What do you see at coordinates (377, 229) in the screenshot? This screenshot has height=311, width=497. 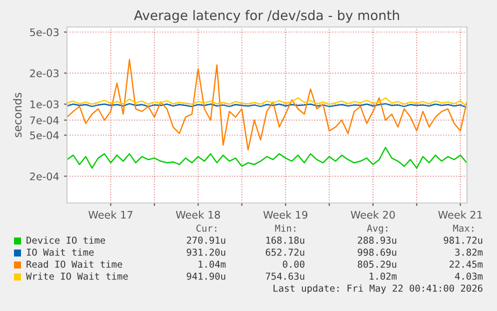 I see `text: Avg:` at bounding box center [377, 229].